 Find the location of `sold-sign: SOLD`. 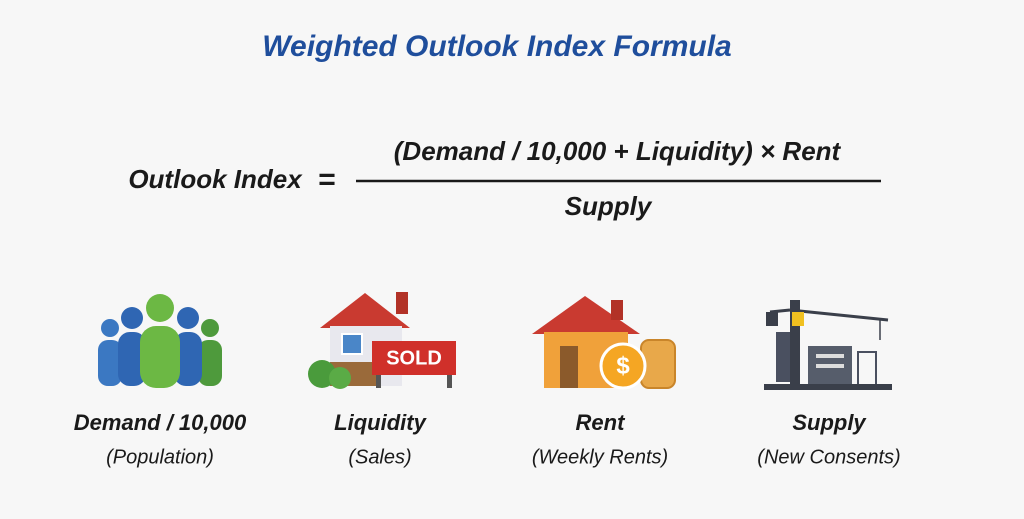

sold-sign: SOLD is located at coordinates (414, 358).